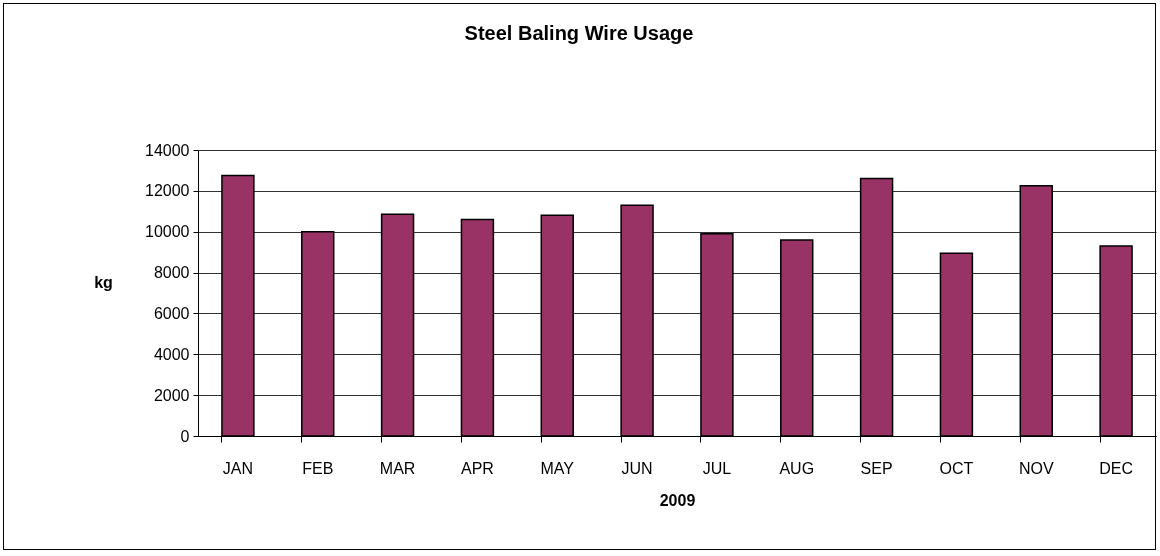  What do you see at coordinates (167, 191) in the screenshot?
I see `y-tick-label: 12000` at bounding box center [167, 191].